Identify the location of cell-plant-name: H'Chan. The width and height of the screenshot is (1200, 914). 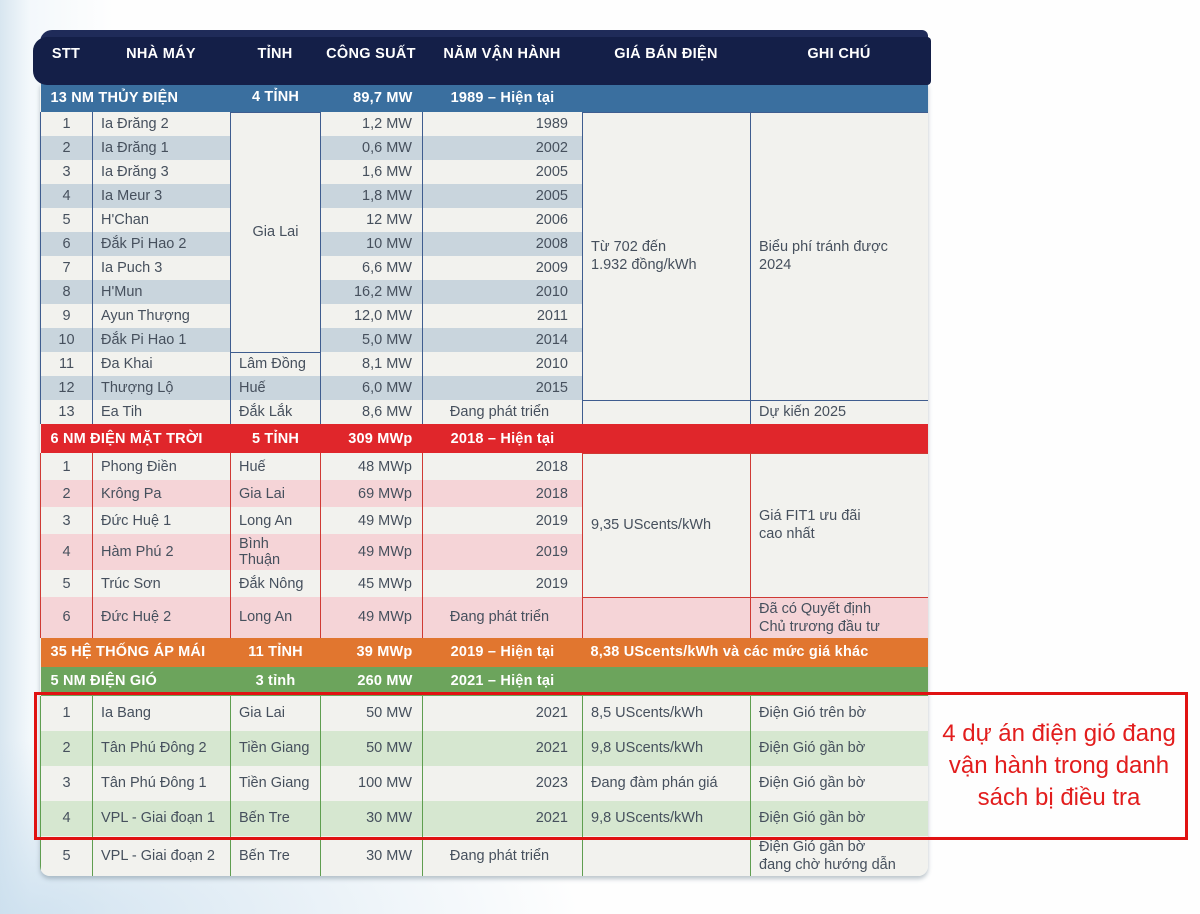
(161, 220).